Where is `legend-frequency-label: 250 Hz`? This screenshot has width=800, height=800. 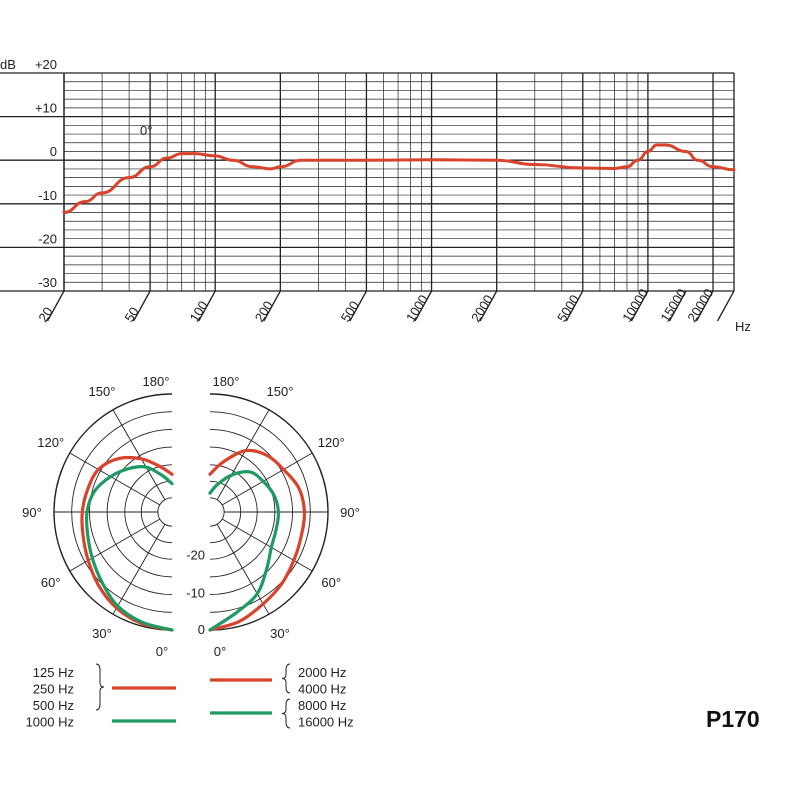
legend-frequency-label: 250 Hz is located at coordinates (53, 689).